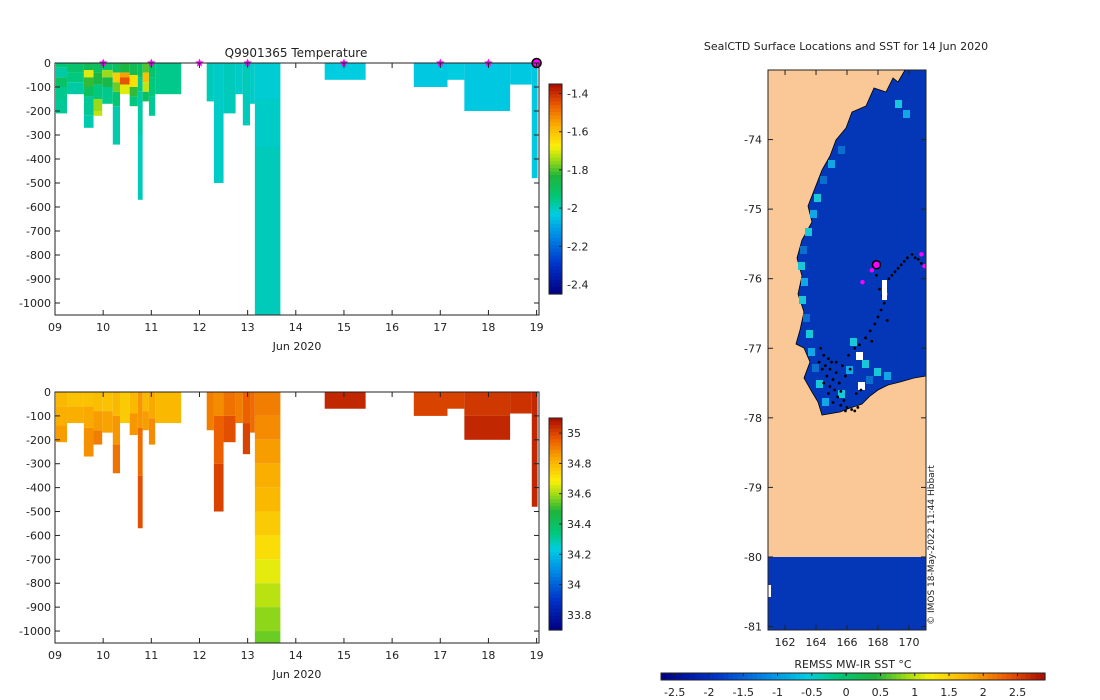 The height and width of the screenshot is (700, 1100). Describe the element at coordinates (579, 554) in the screenshot. I see `salinity-colorbar-tick-label: 34.2` at that location.